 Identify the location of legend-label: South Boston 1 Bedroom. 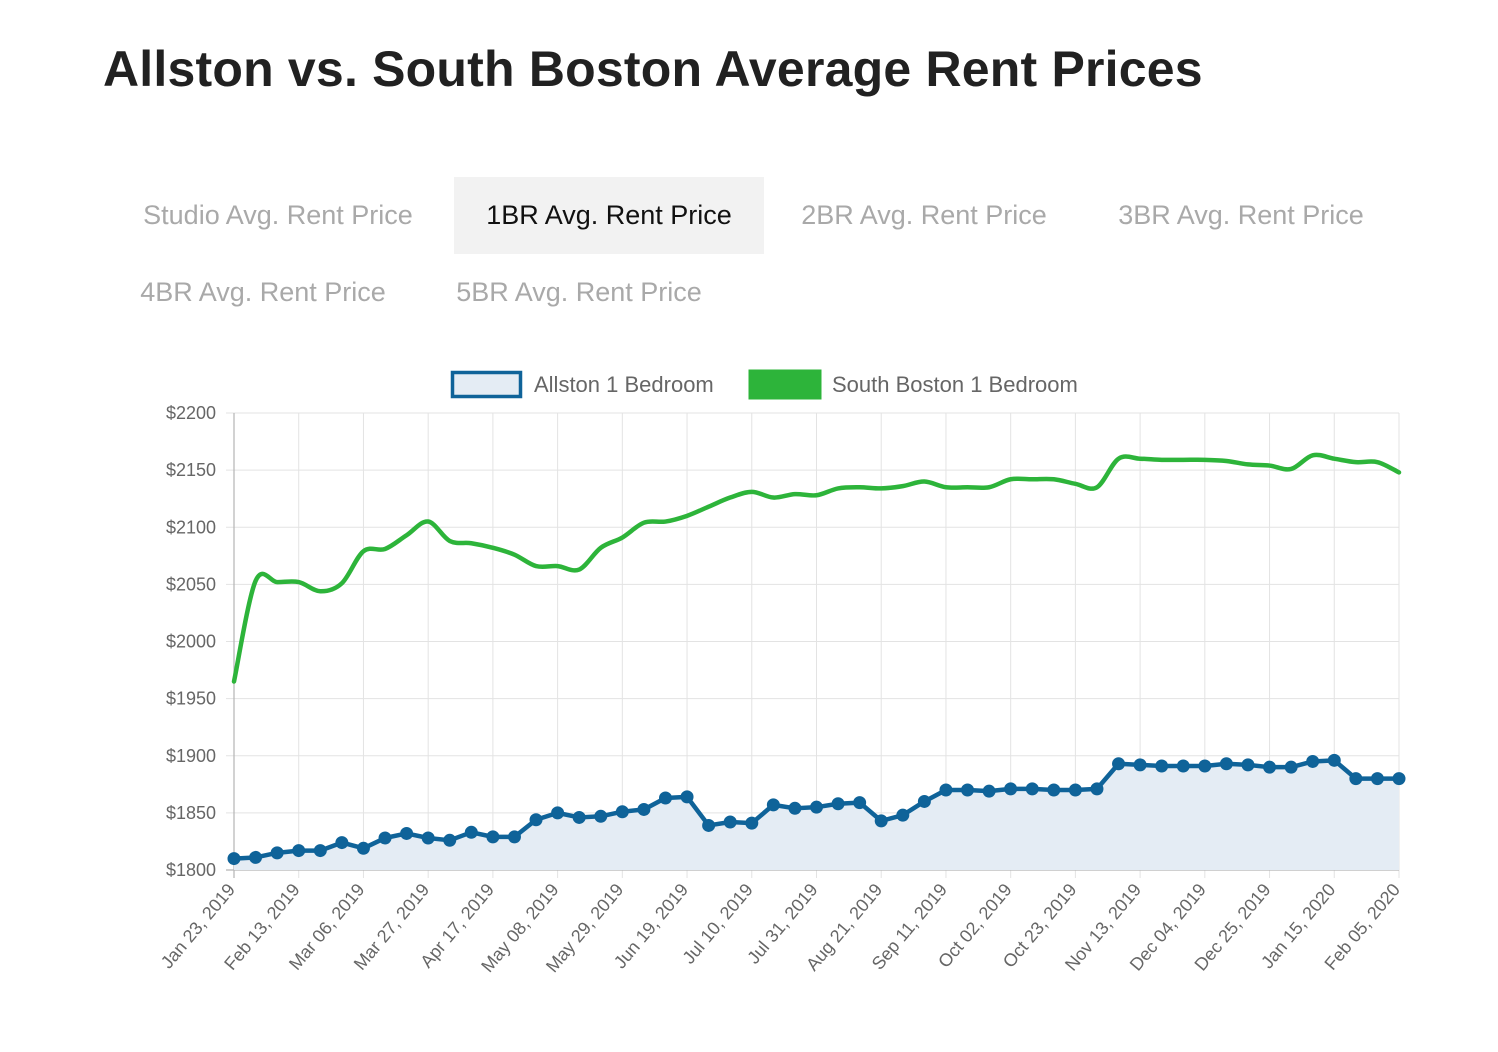
(955, 384).